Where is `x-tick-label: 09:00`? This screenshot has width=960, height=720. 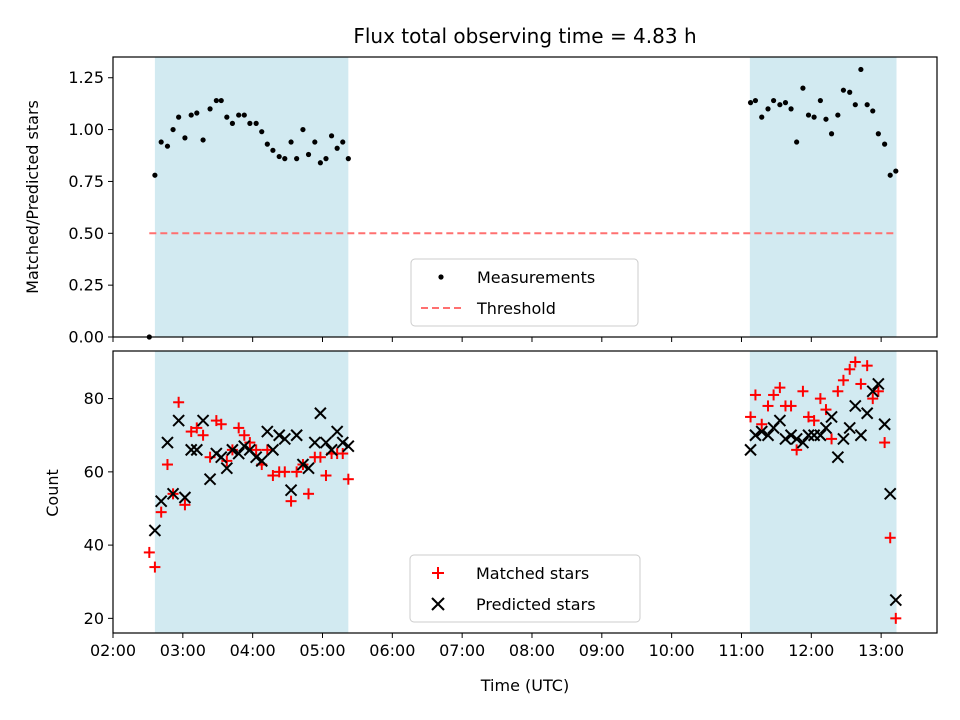
x-tick-label: 09:00 is located at coordinates (602, 650).